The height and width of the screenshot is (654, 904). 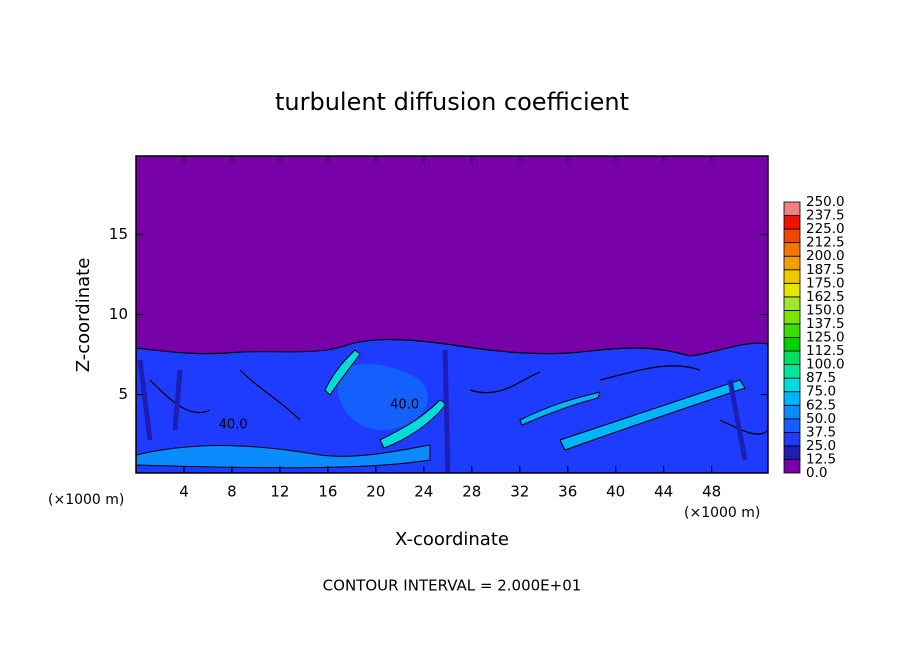 What do you see at coordinates (382, 397) in the screenshot?
I see `eddy` at bounding box center [382, 397].